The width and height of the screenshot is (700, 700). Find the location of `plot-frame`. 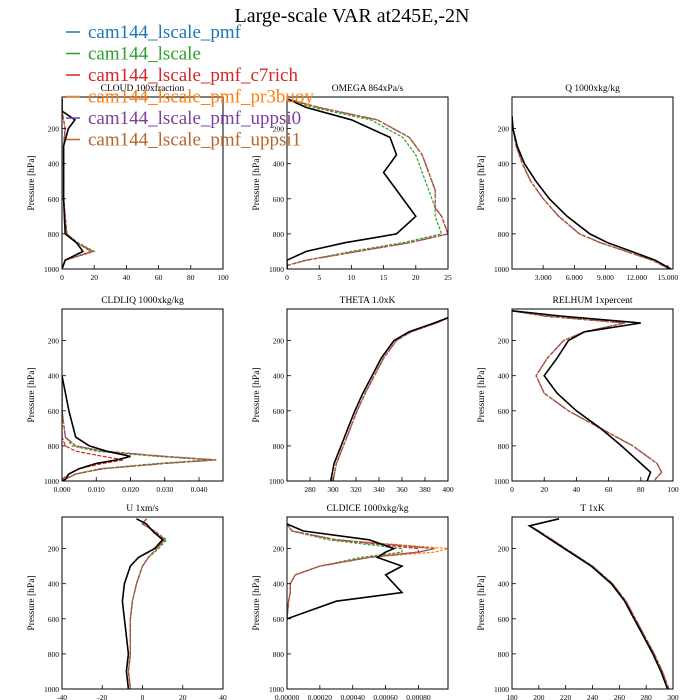

plot-frame is located at coordinates (142, 395).